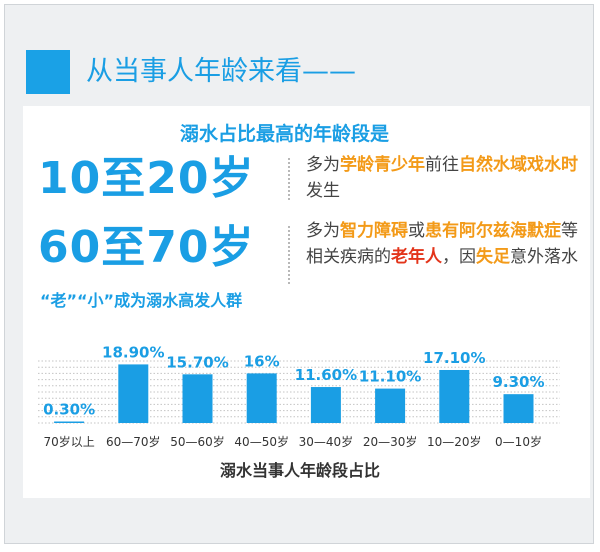 The height and width of the screenshot is (552, 600). I want to click on bar-data-label: 16%, so click(262, 361).